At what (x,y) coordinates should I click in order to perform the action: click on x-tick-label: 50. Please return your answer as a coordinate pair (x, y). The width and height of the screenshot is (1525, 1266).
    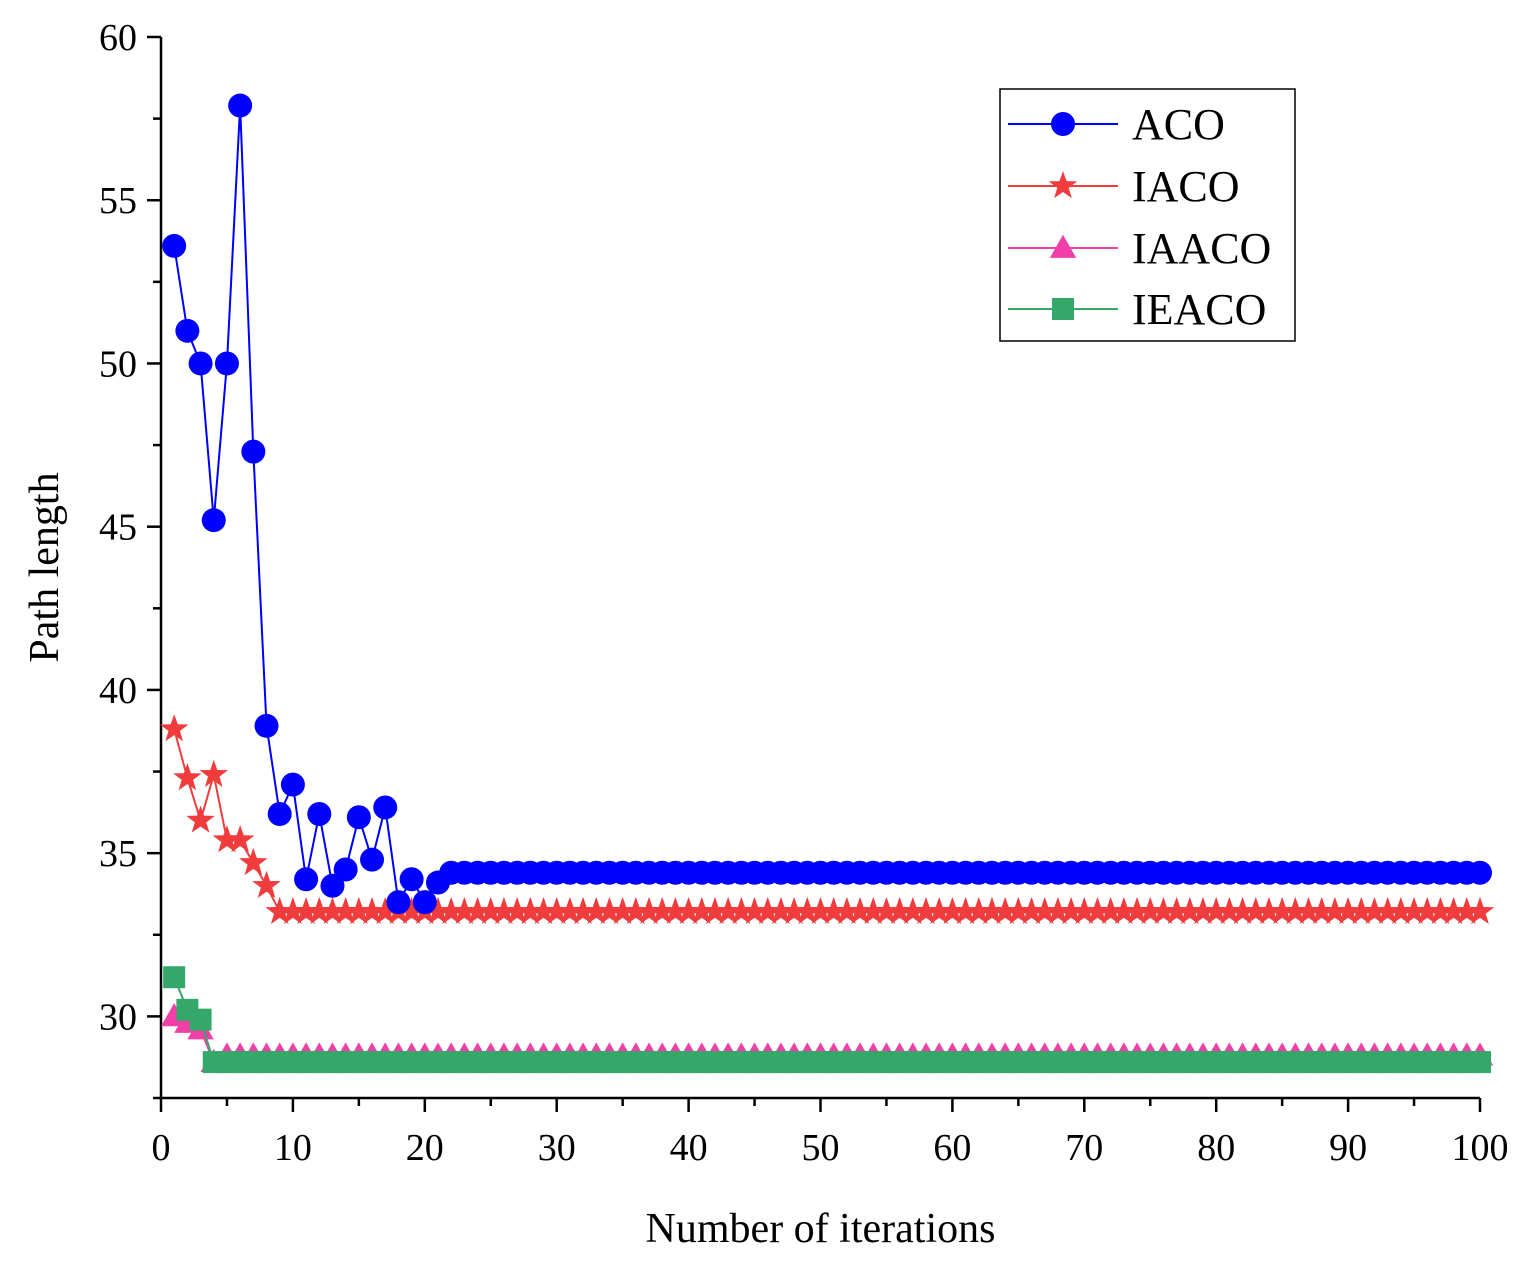
    Looking at the image, I should click on (821, 1148).